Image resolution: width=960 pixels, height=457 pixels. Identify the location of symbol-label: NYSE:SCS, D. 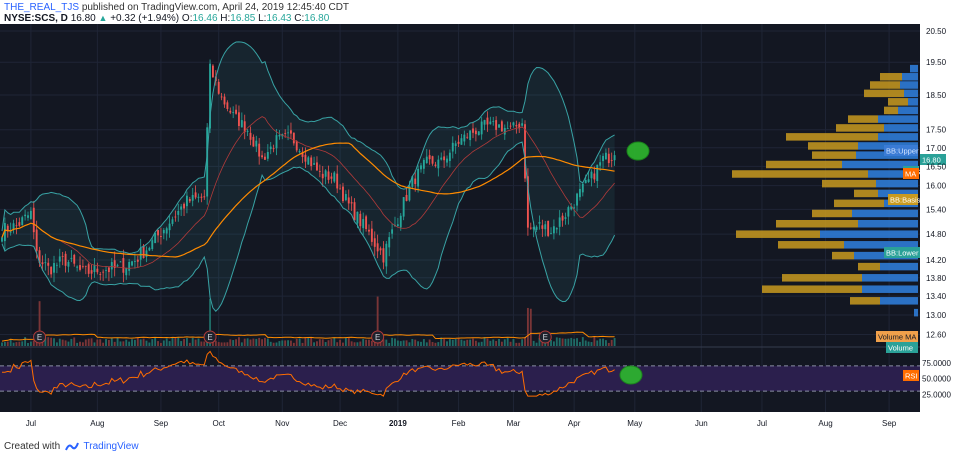
(36, 18).